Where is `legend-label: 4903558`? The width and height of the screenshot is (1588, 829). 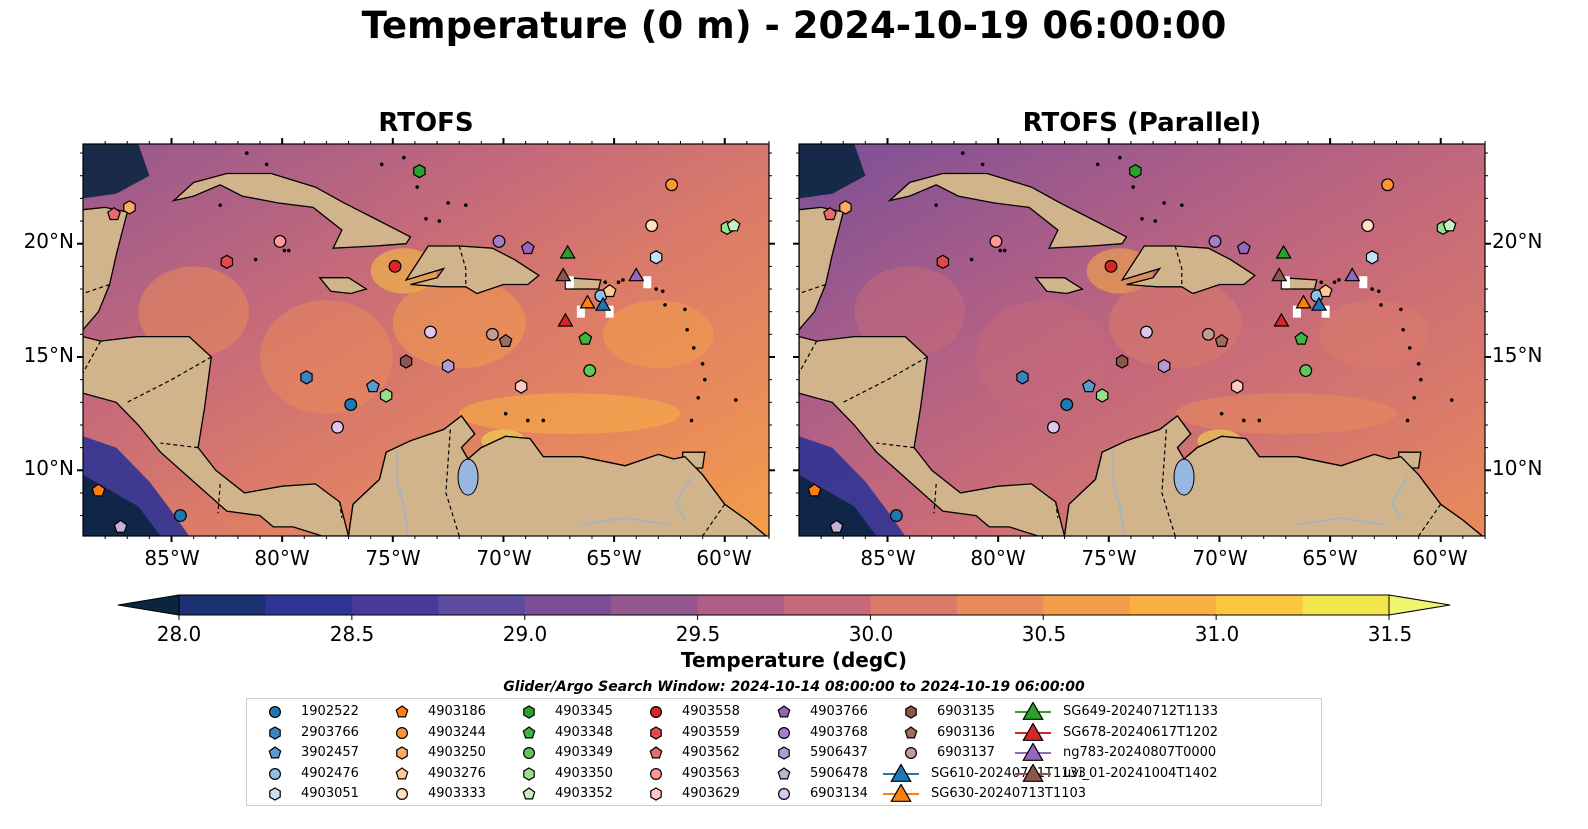
legend-label: 4903558 is located at coordinates (711, 711).